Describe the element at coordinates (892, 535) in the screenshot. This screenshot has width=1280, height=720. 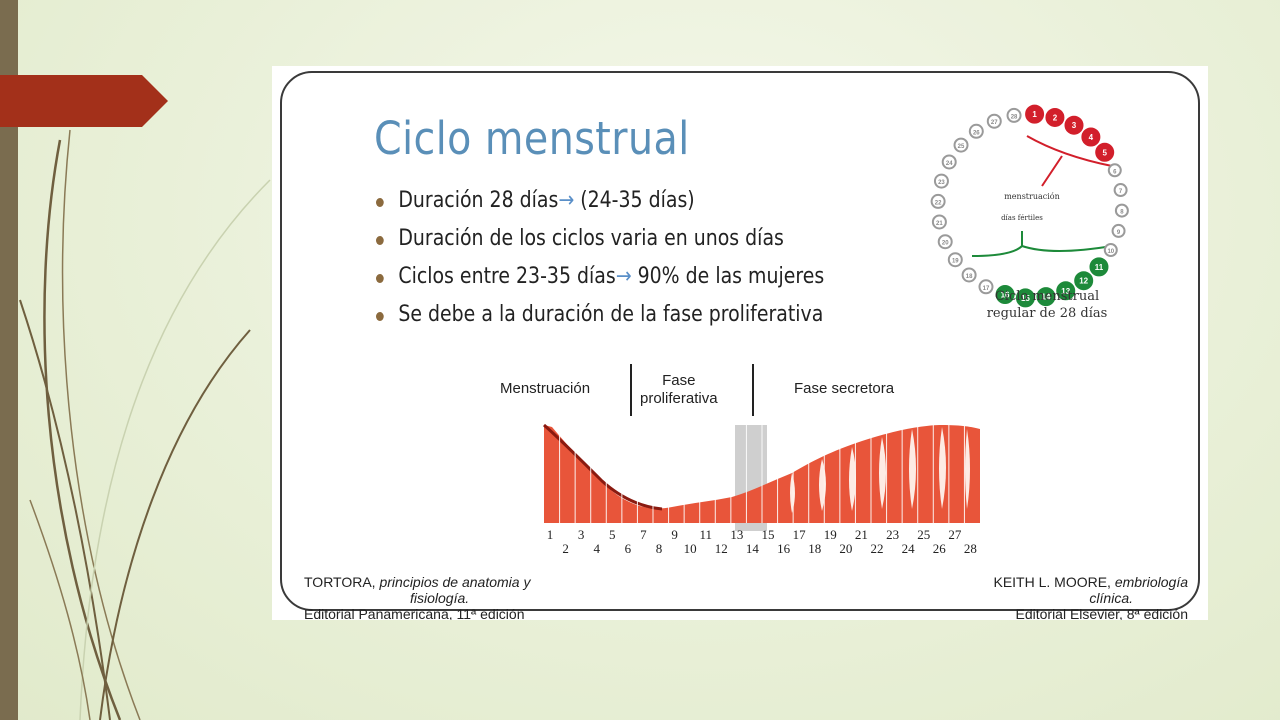
I see `day-number: 23` at that location.